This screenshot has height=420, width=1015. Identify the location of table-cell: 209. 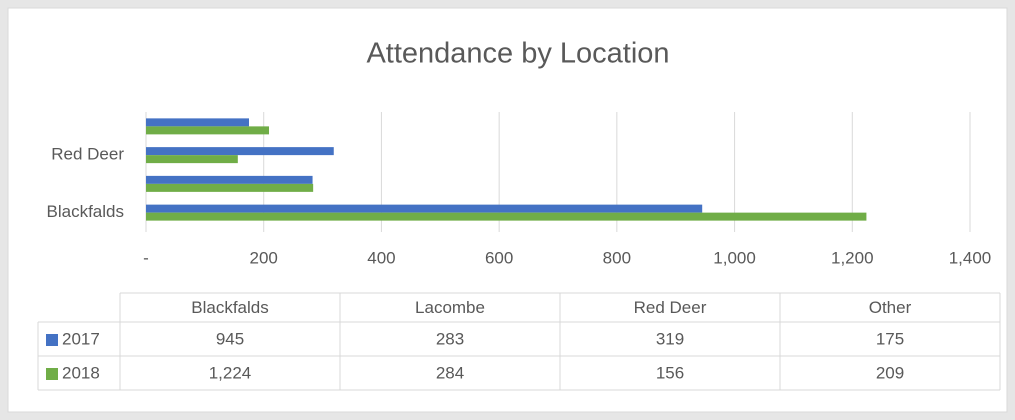
(890, 372).